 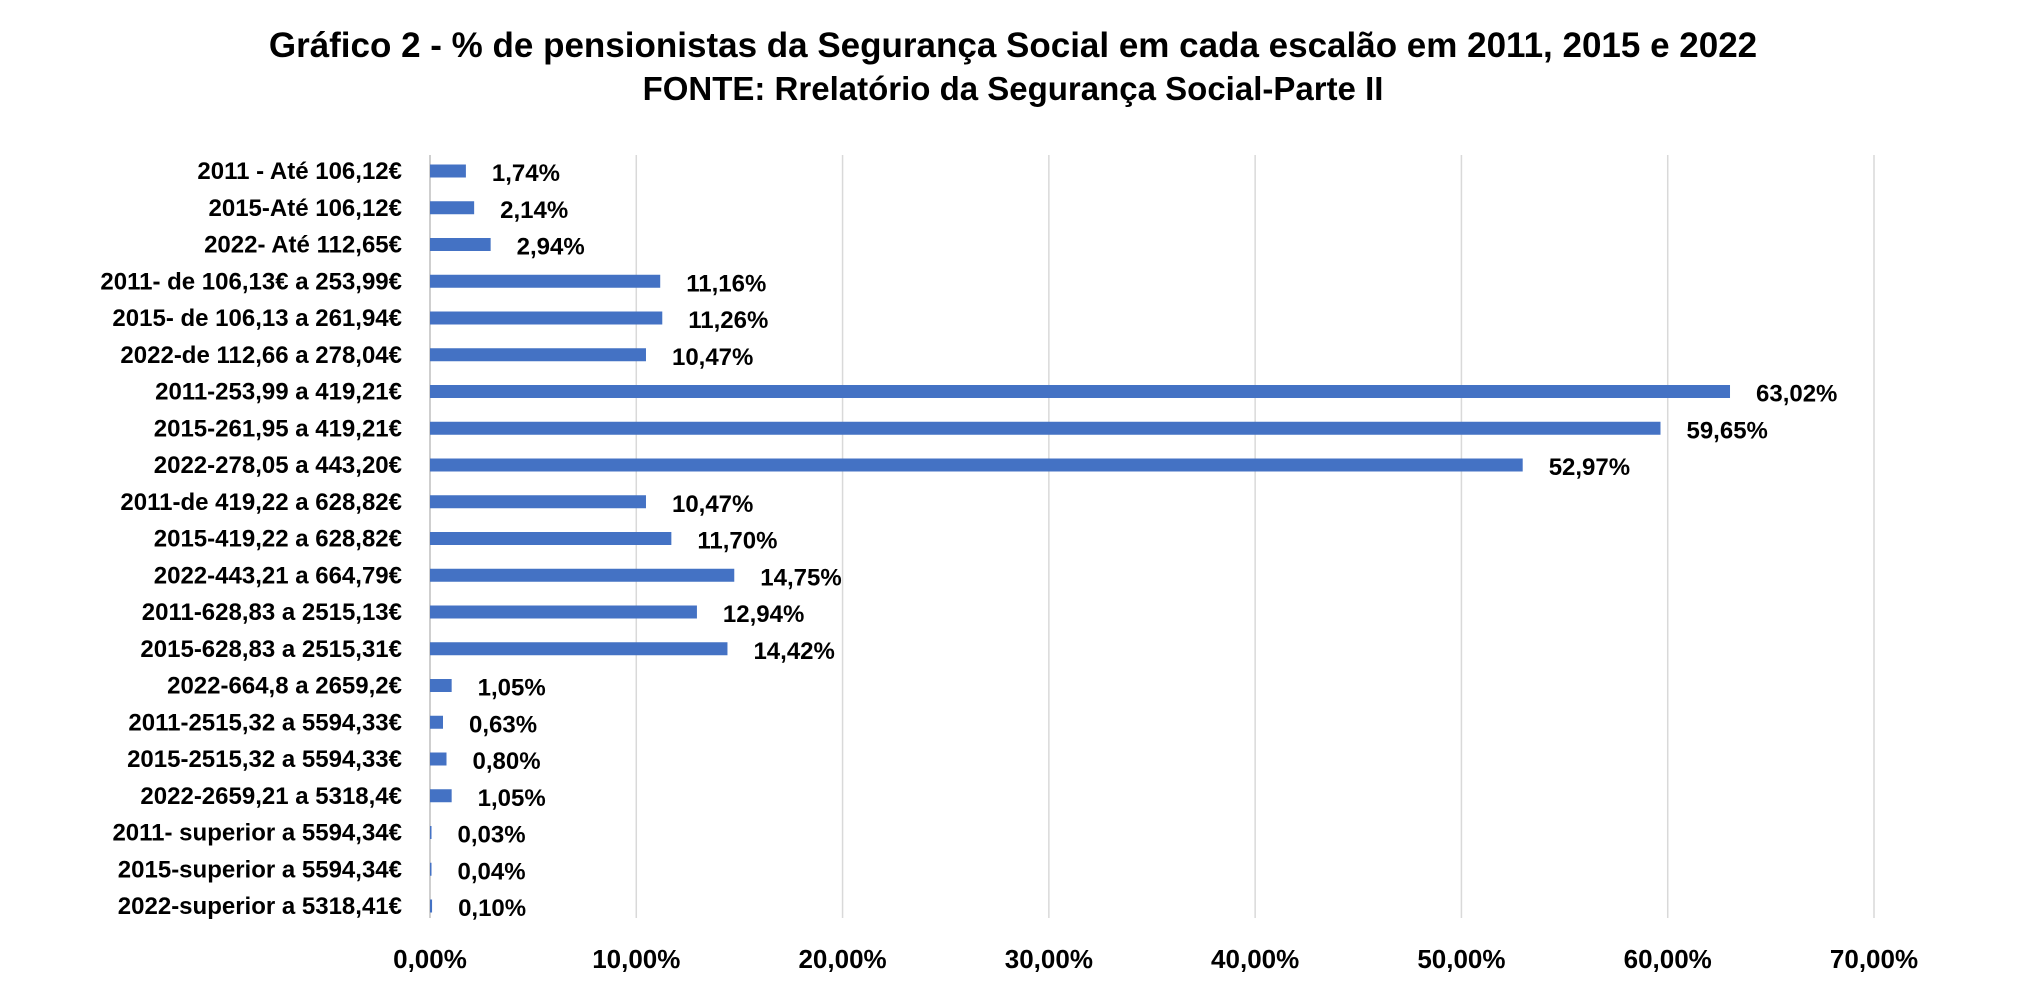 I want to click on x-tick-label: 30,00%, so click(x=1049, y=959).